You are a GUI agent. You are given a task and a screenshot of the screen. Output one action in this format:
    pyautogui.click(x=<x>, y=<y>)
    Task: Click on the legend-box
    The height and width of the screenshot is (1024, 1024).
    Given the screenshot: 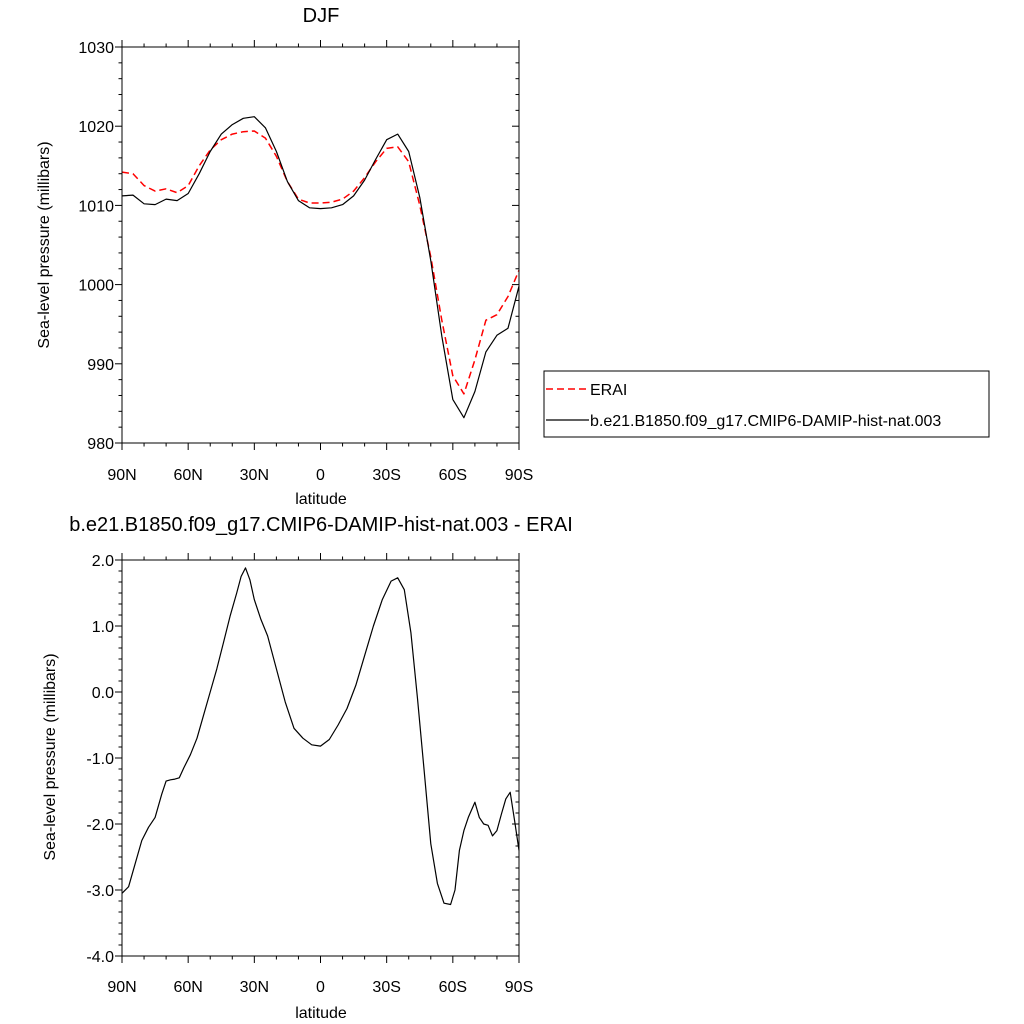 What is the action you would take?
    pyautogui.click(x=766, y=404)
    